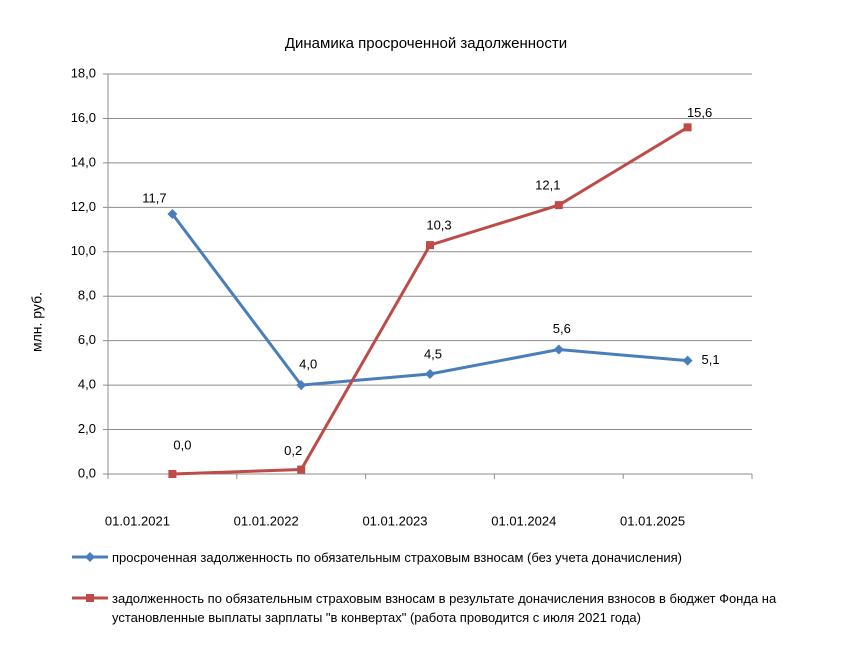 The image size is (848, 647). What do you see at coordinates (83, 72) in the screenshot?
I see `y-tick-label: 18,0` at bounding box center [83, 72].